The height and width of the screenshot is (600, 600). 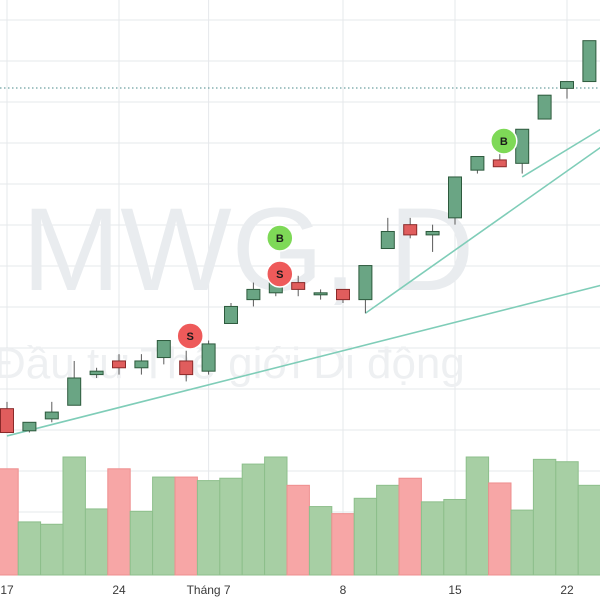 What do you see at coordinates (455, 590) in the screenshot?
I see `x-tick-label: 15` at bounding box center [455, 590].